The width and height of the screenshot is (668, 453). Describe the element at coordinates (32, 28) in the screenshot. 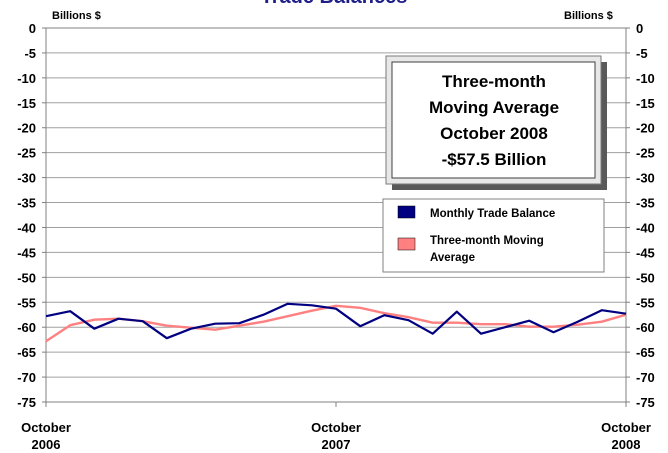

I see `y-tick-label-left: 0` at that location.